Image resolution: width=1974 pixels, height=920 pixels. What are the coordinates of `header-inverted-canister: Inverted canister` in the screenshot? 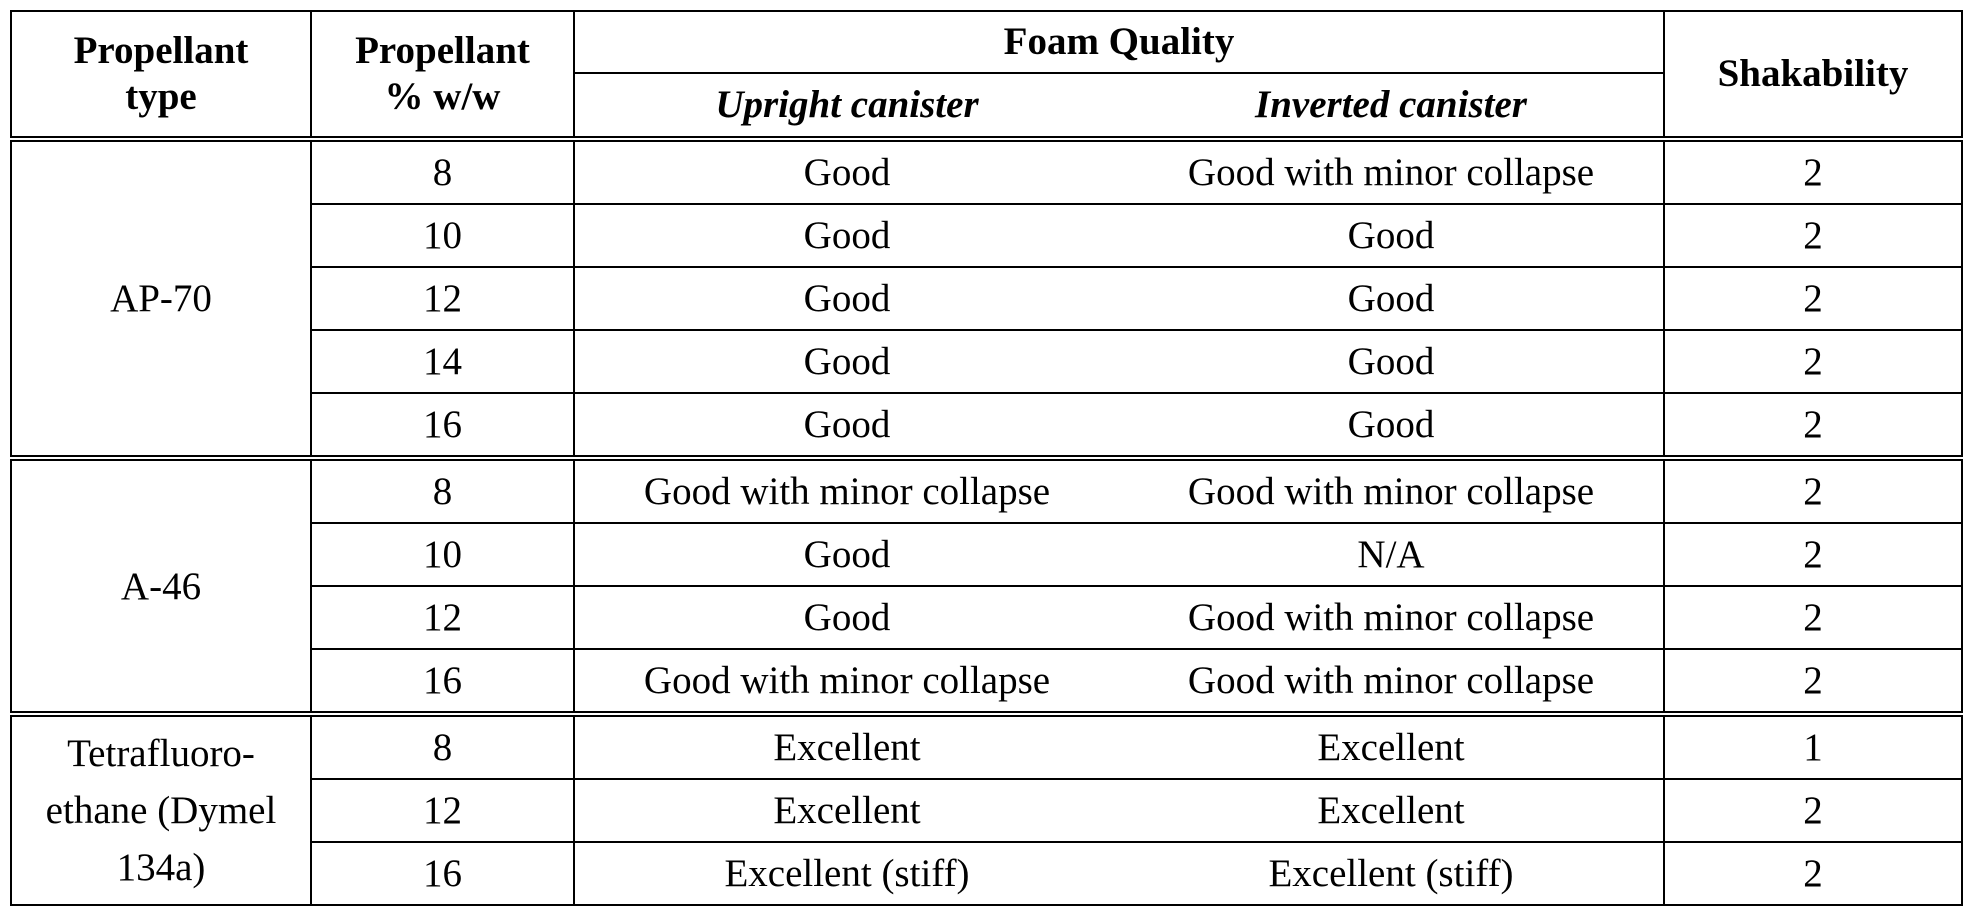 It's located at (1391, 106).